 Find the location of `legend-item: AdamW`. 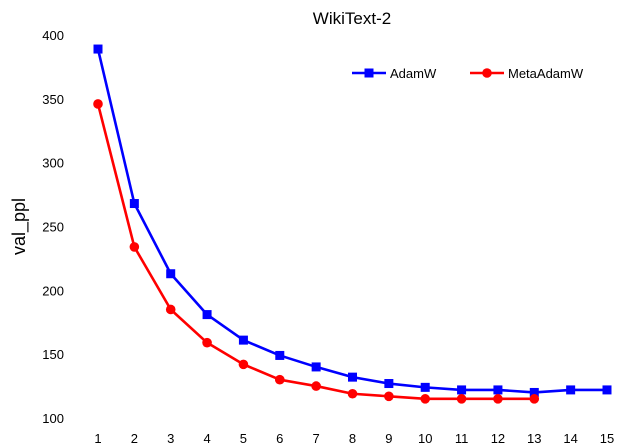

legend-item: AdamW is located at coordinates (394, 73).